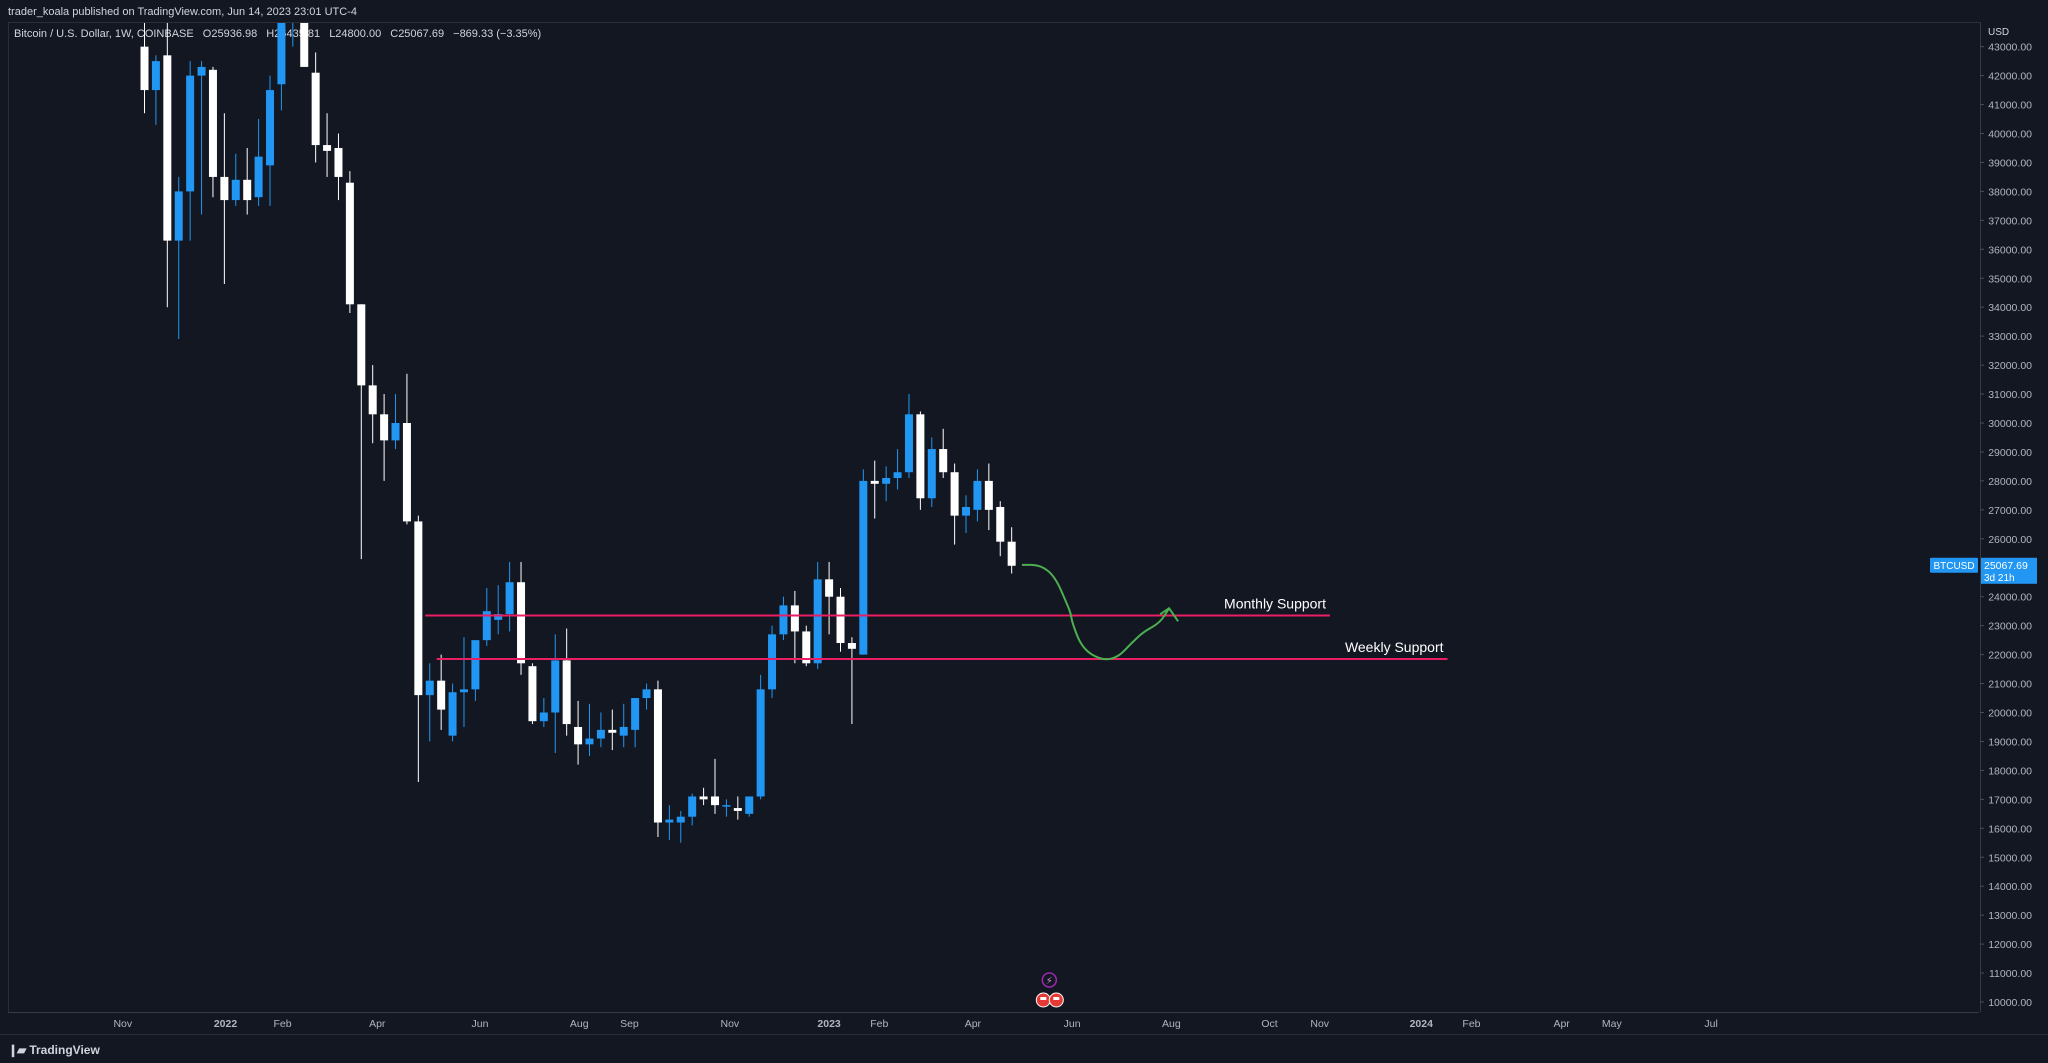 The height and width of the screenshot is (1063, 2048). What do you see at coordinates (54, 1050) in the screenshot?
I see `tradingview-brand: ❙▰ TradingView` at bounding box center [54, 1050].